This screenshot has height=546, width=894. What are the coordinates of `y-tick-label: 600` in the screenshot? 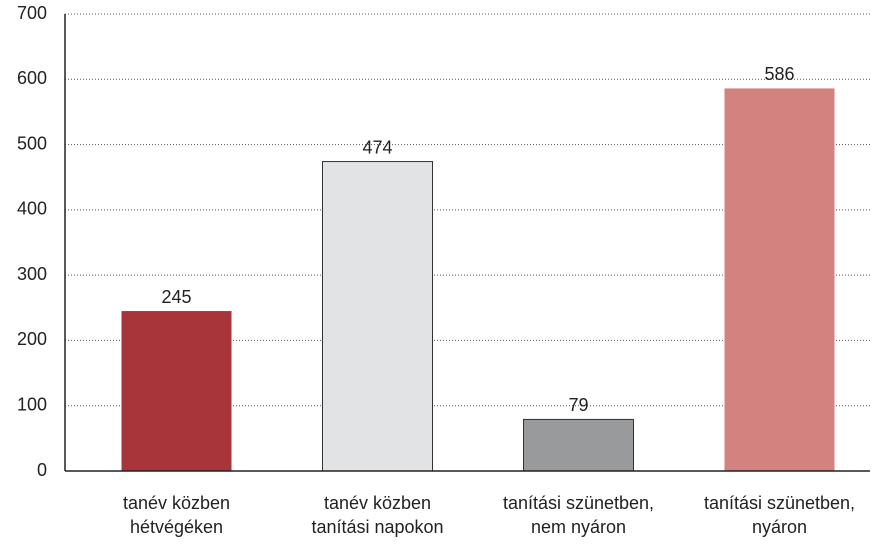 It's located at (32, 78).